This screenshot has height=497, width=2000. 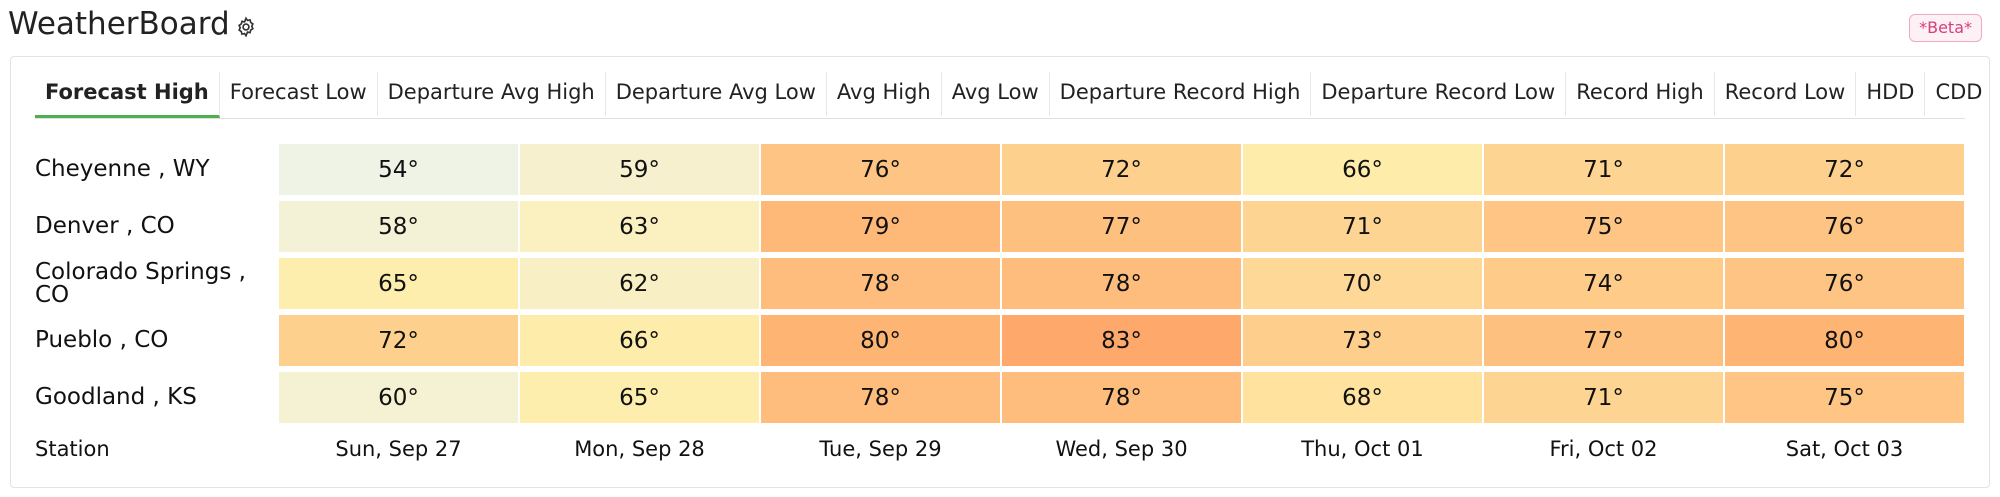 I want to click on temperature-cell: 54°, so click(x=398, y=169).